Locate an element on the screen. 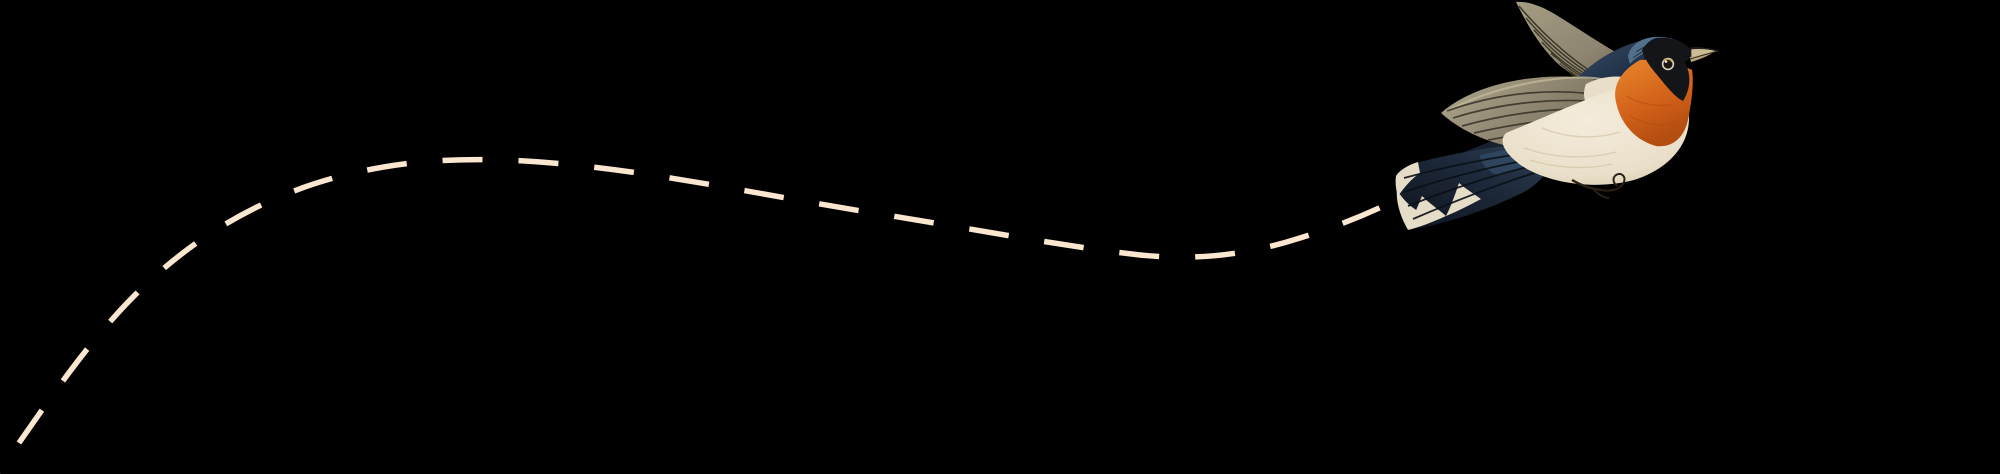 Image resolution: width=2000 pixels, height=474 pixels. tail-white-edge is located at coordinates (1407, 179).